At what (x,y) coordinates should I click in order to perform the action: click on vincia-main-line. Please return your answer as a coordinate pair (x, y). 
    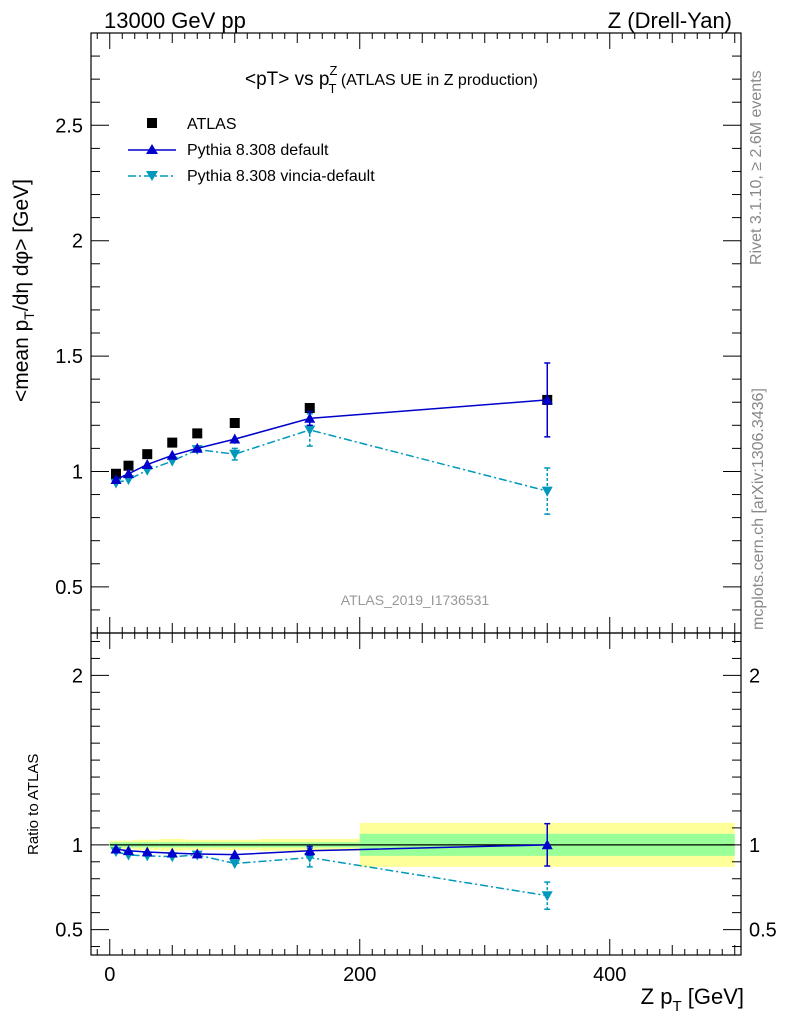
    Looking at the image, I should click on (331, 460).